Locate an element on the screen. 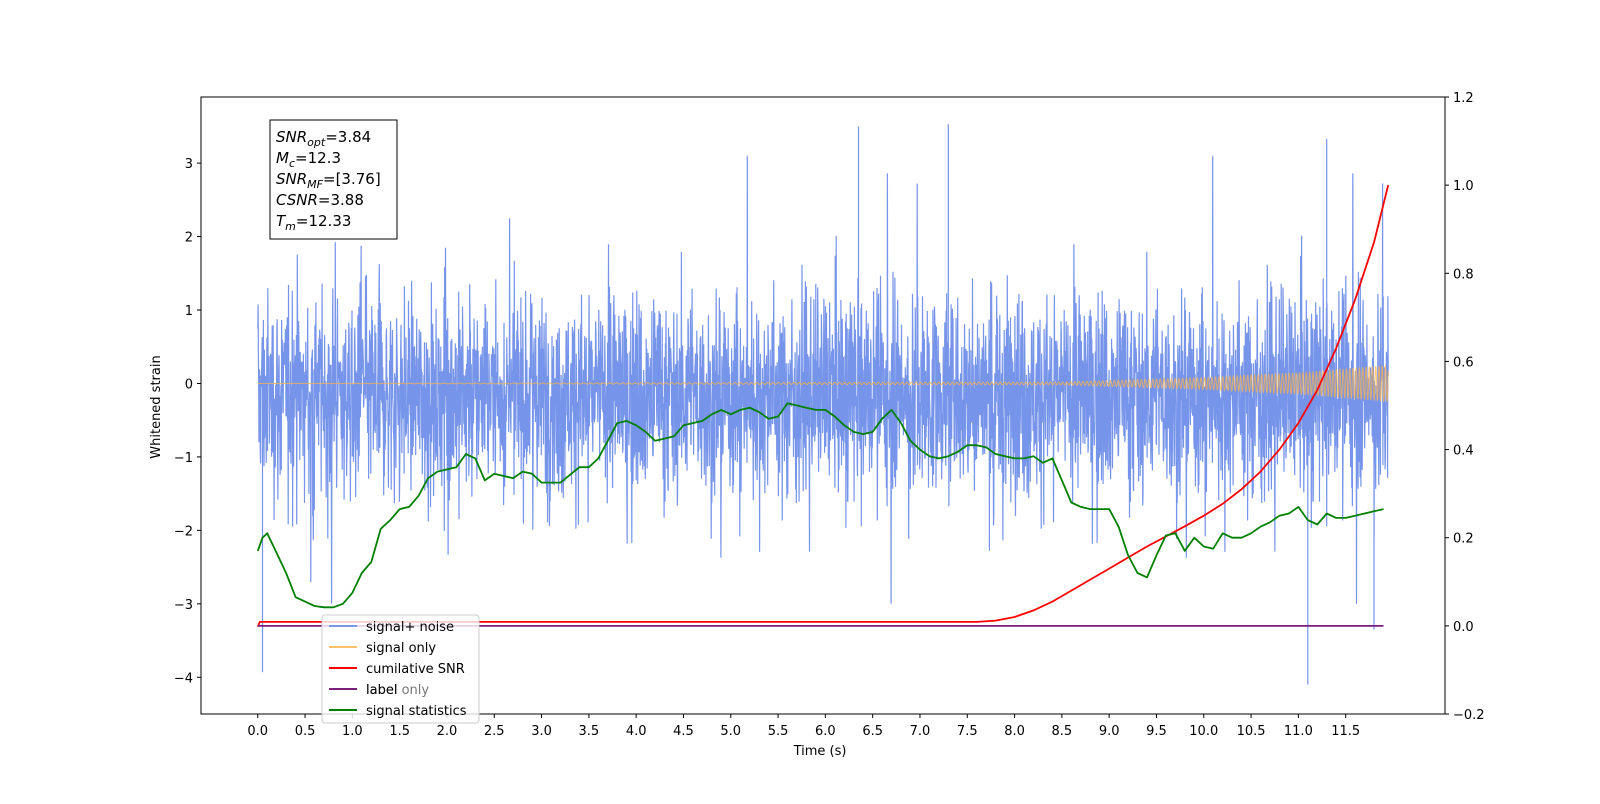 This screenshot has height=804, width=1600. x-tick-label: 6.0 is located at coordinates (825, 731).